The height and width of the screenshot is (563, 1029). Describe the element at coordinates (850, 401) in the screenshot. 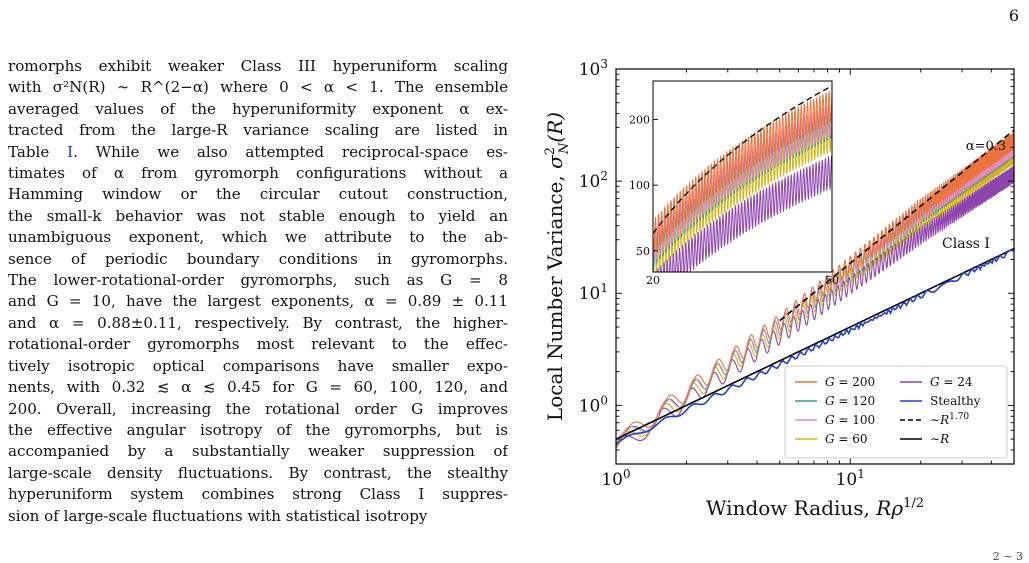

I see `legend-label: G = 120` at that location.